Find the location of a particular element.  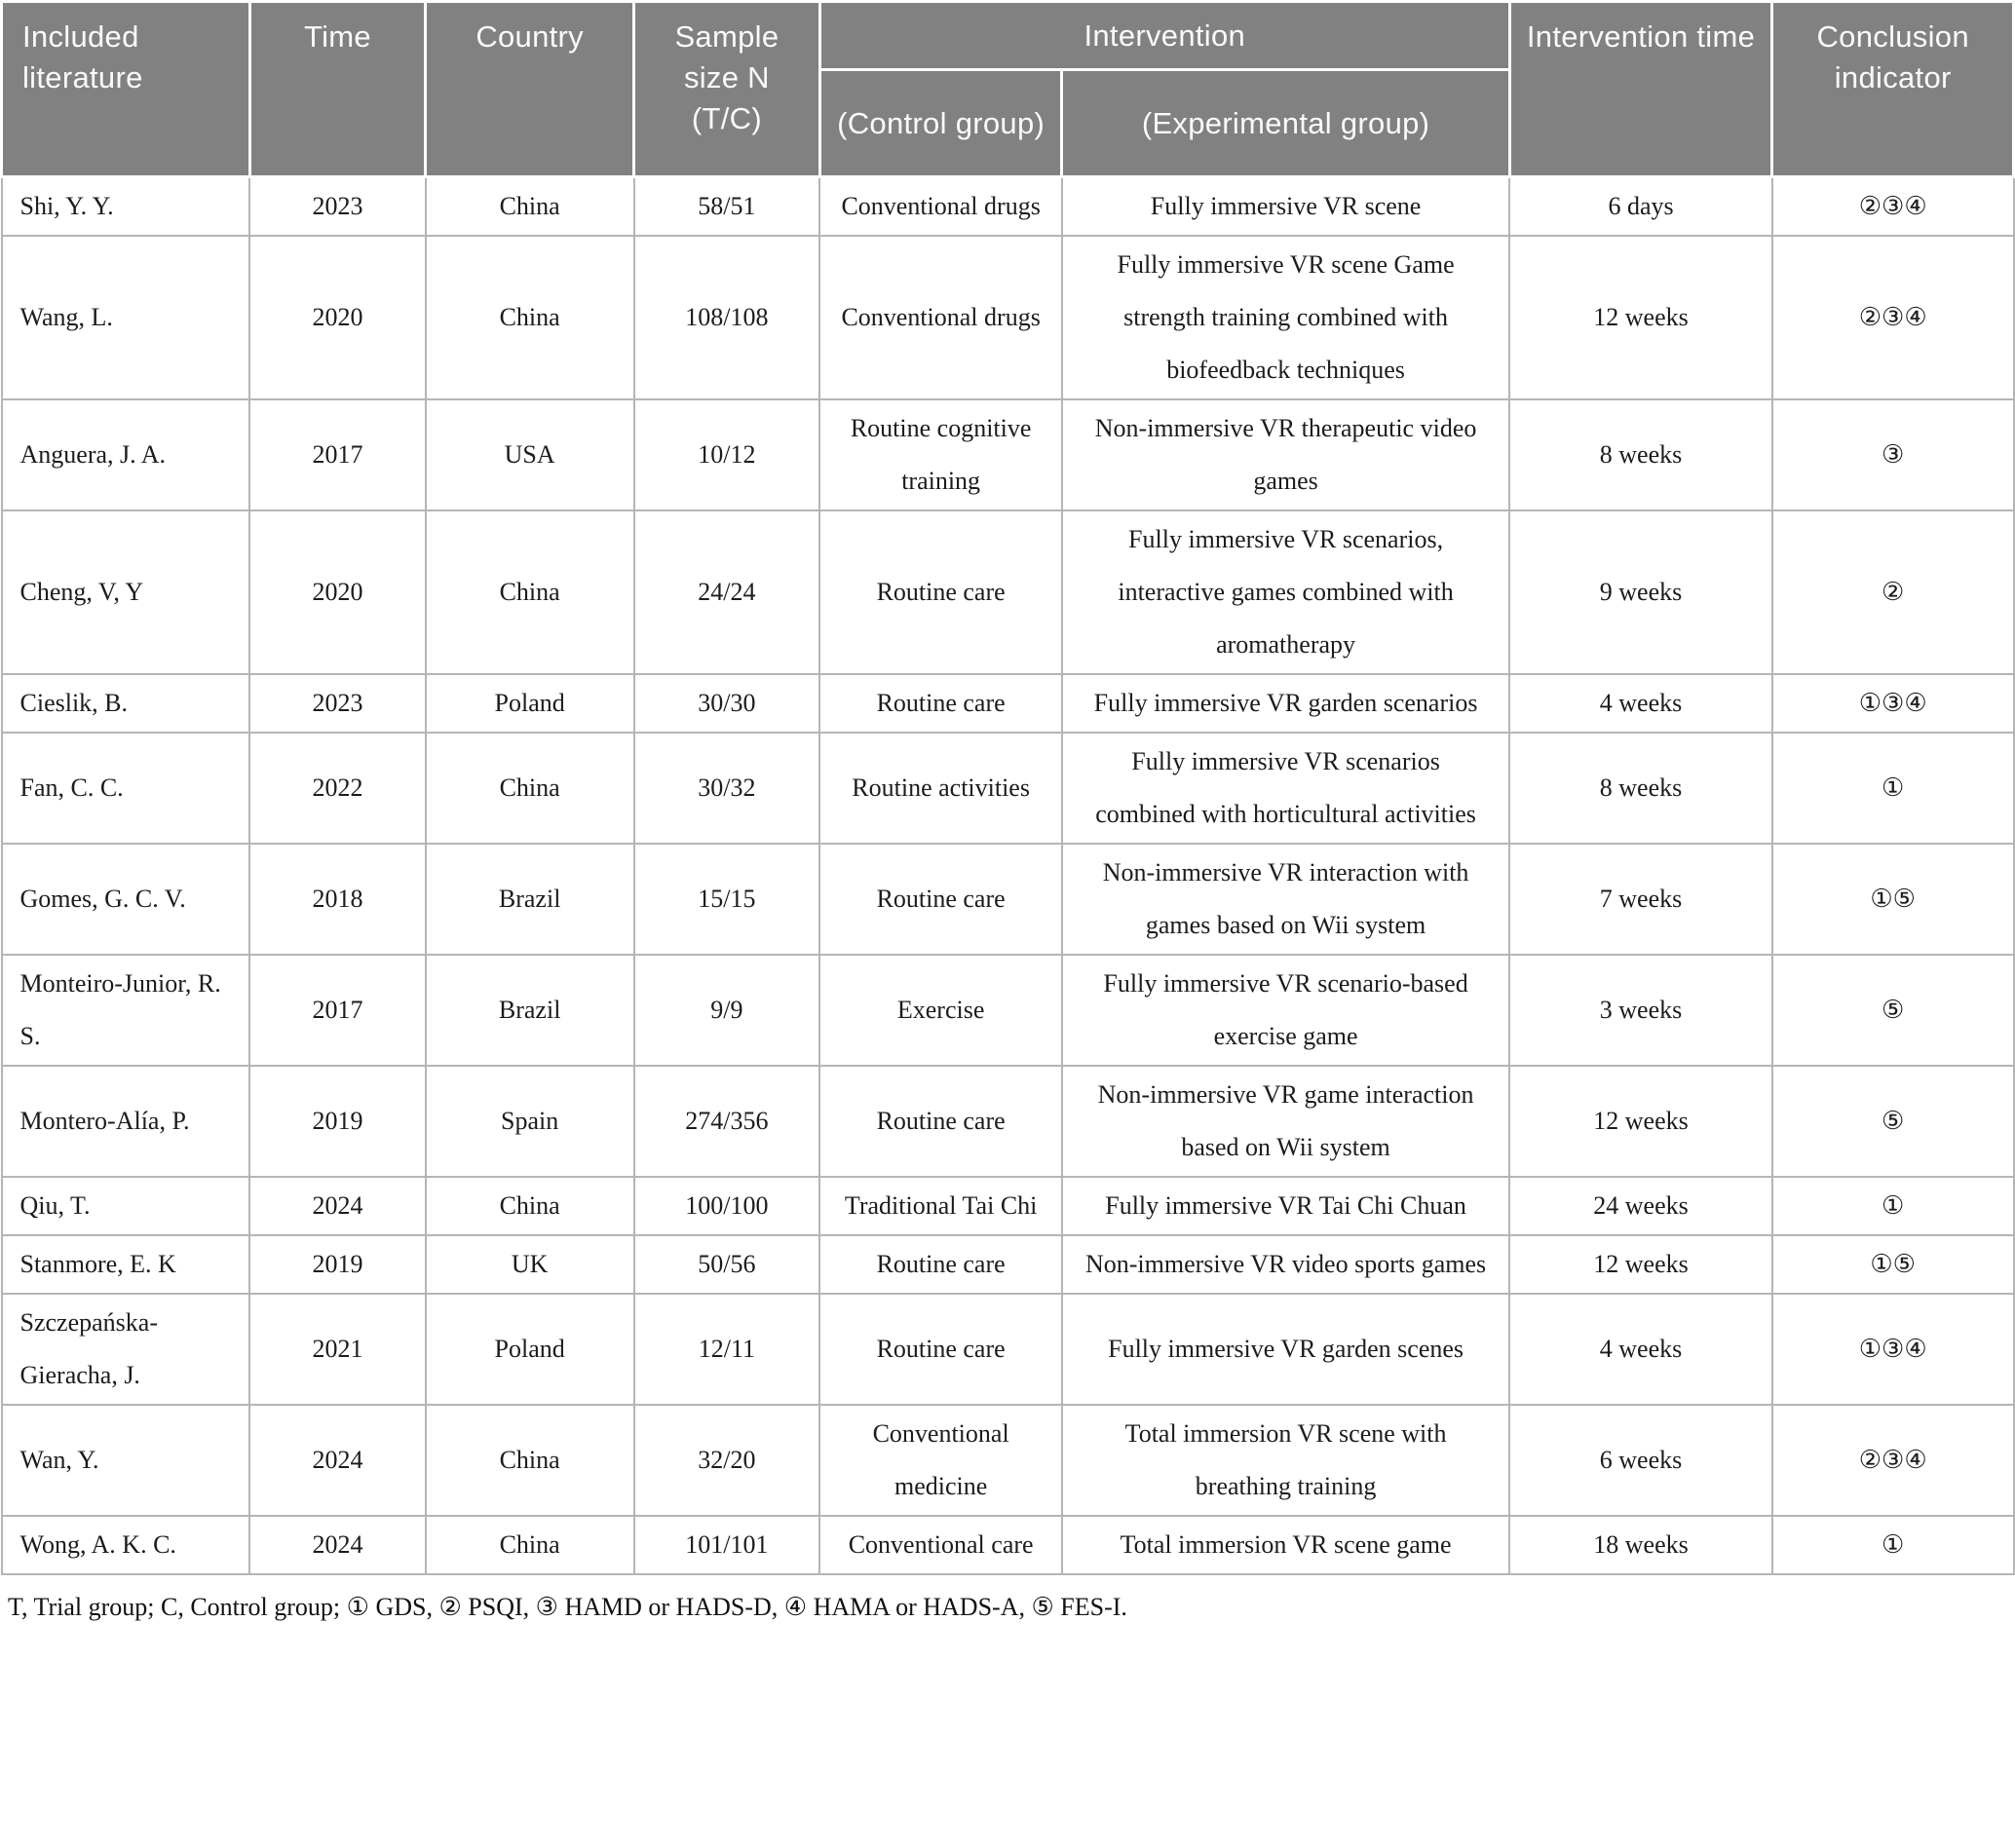

cell-experimental-group: Non-immersive VR video sports games is located at coordinates (1286, 1265).